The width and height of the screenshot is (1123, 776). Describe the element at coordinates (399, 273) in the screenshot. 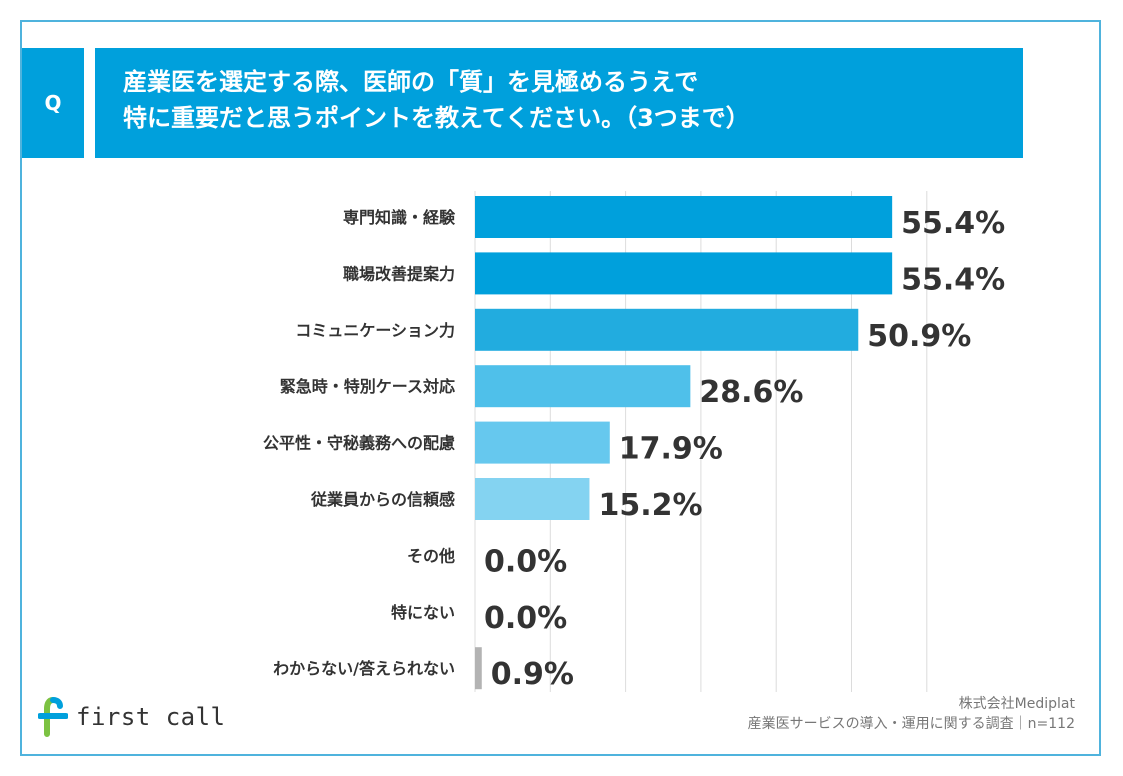

I see `category-label: 職場改善提案力` at that location.